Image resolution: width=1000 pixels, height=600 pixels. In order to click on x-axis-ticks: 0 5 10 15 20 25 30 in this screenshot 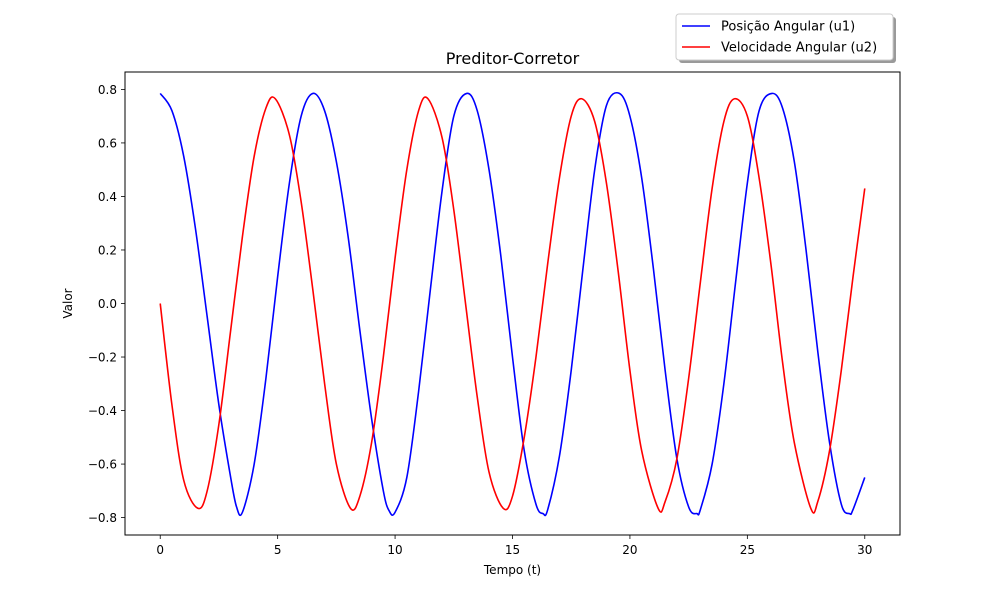, I will do `click(514, 546)`.